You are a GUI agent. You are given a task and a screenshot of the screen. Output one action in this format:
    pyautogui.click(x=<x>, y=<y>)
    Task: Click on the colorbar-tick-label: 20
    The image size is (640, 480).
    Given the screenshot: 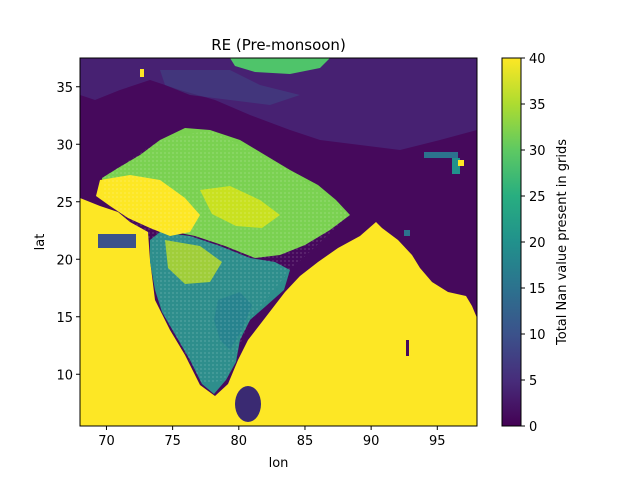 What is the action you would take?
    pyautogui.click(x=537, y=243)
    